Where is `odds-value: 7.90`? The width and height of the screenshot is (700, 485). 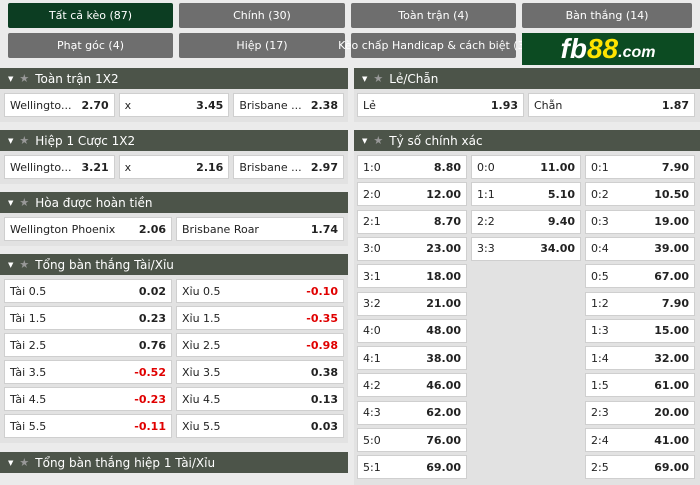 odds-value: 7.90 is located at coordinates (675, 167).